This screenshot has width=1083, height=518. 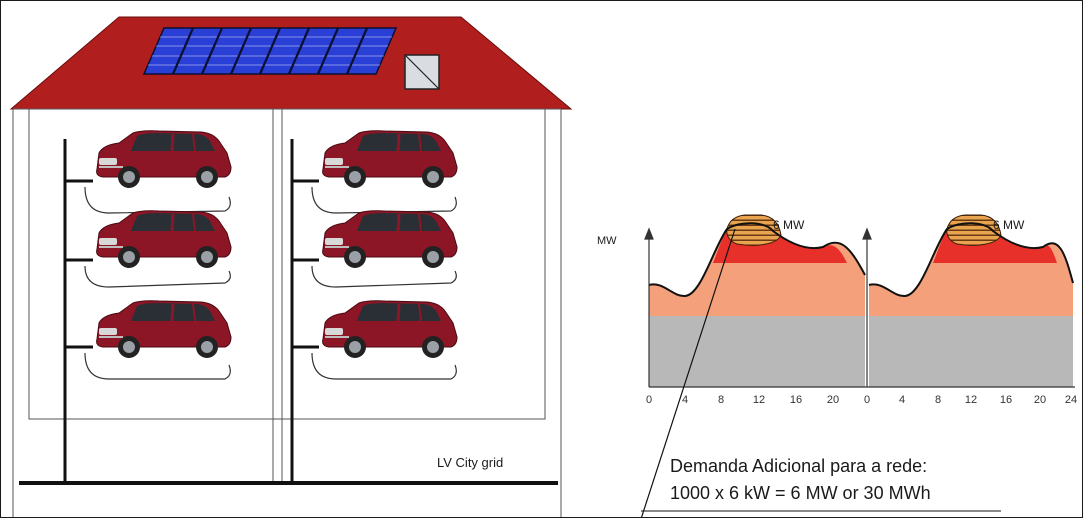 I want to click on x-tick-day2-16: 16, so click(x=1006, y=400).